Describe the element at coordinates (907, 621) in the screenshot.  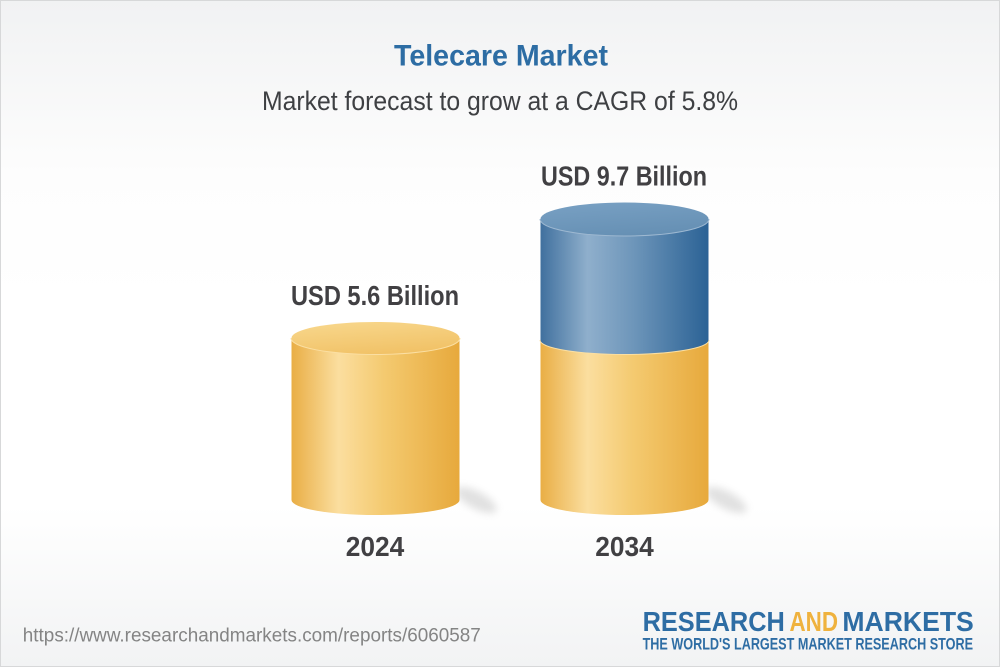
I see `svg-text: MARKETS` at that location.